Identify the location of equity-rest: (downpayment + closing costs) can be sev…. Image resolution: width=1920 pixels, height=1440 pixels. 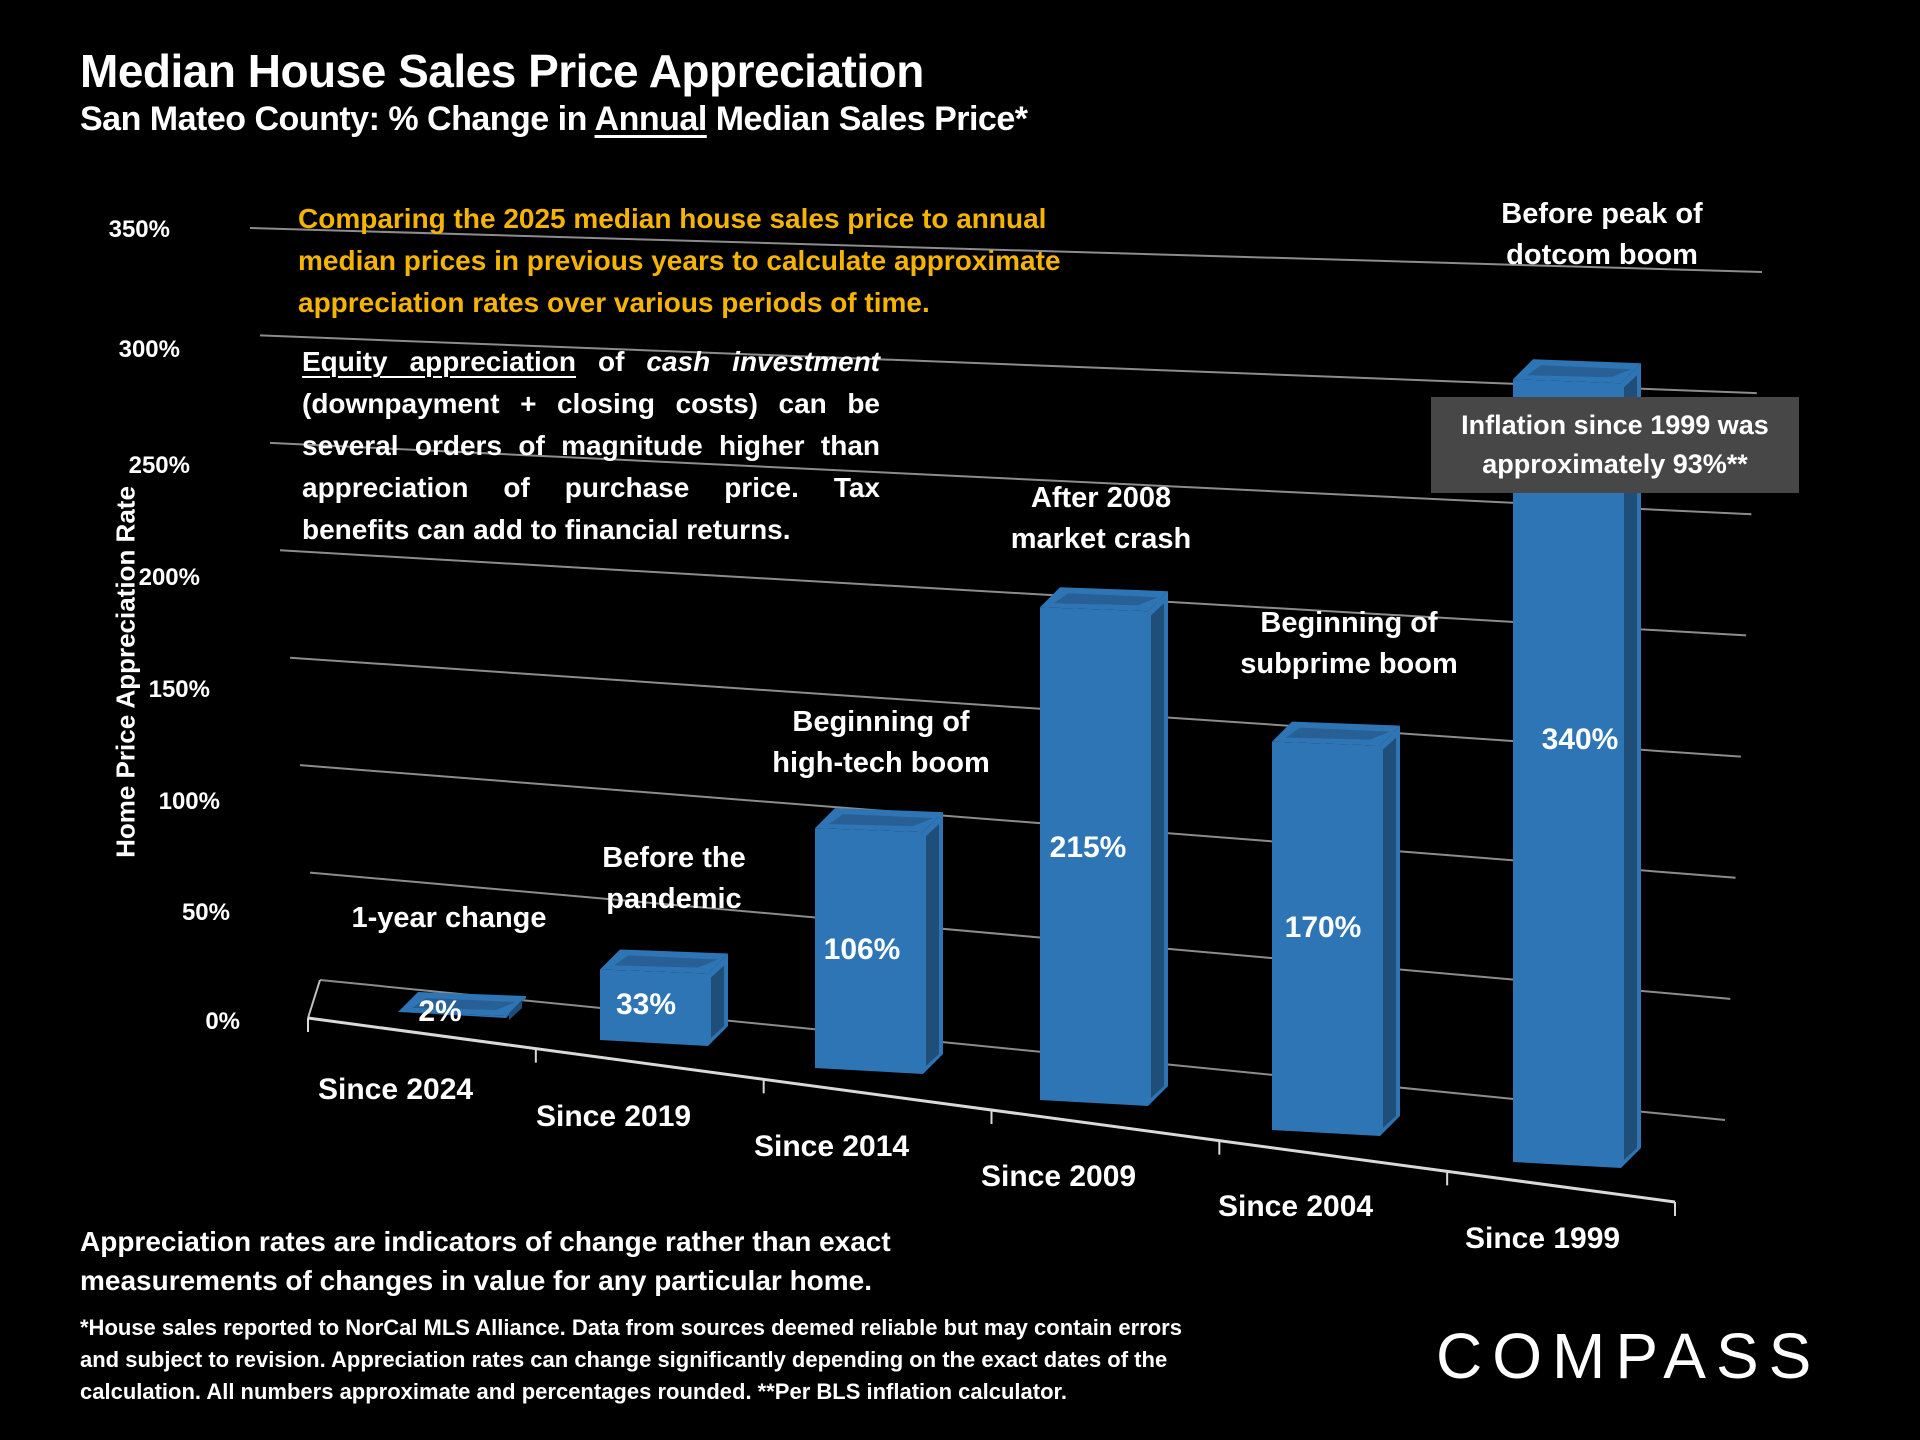
(591, 466).